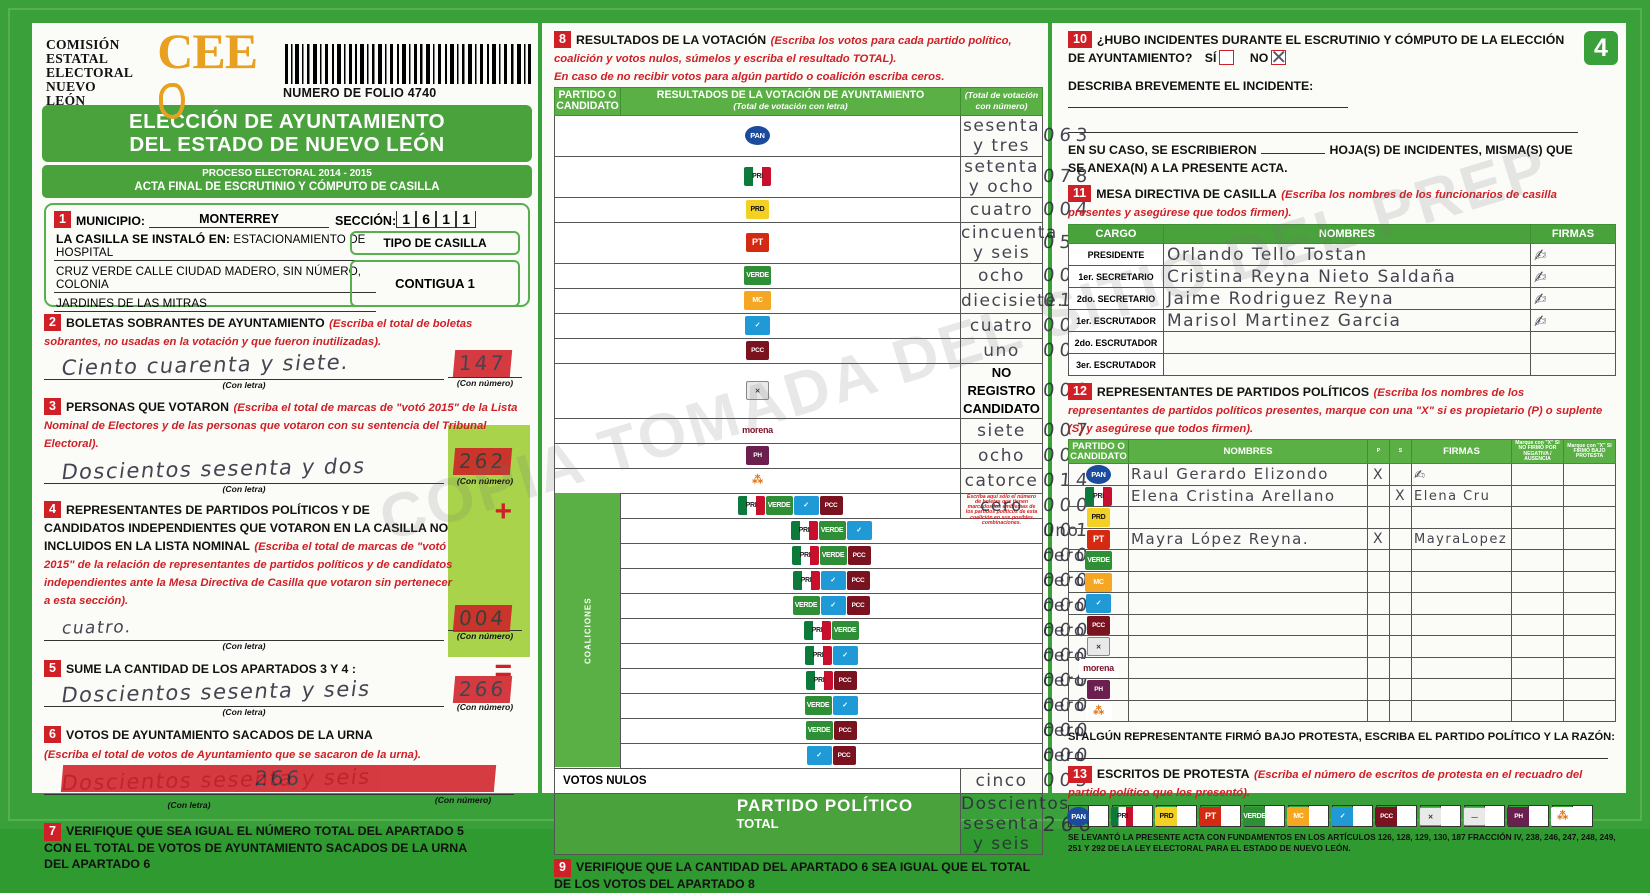 The image size is (1650, 893). What do you see at coordinates (1002, 430) in the screenshot?
I see `results-letra-cell: siete` at bounding box center [1002, 430].